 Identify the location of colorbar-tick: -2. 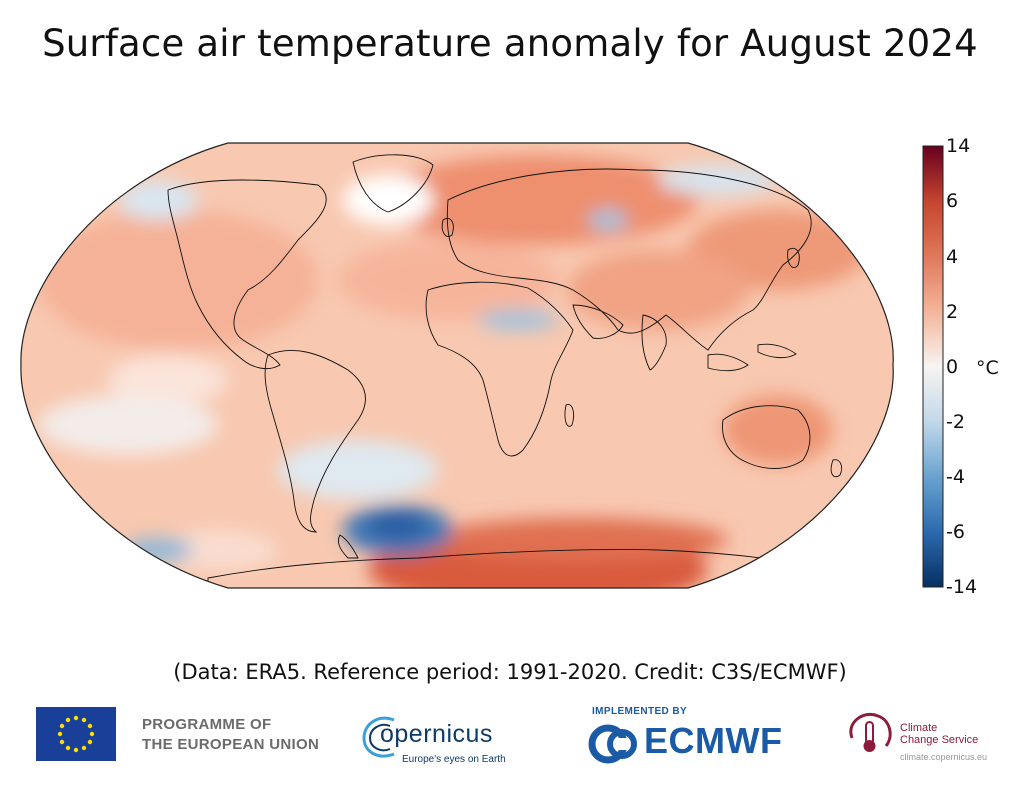
(955, 422).